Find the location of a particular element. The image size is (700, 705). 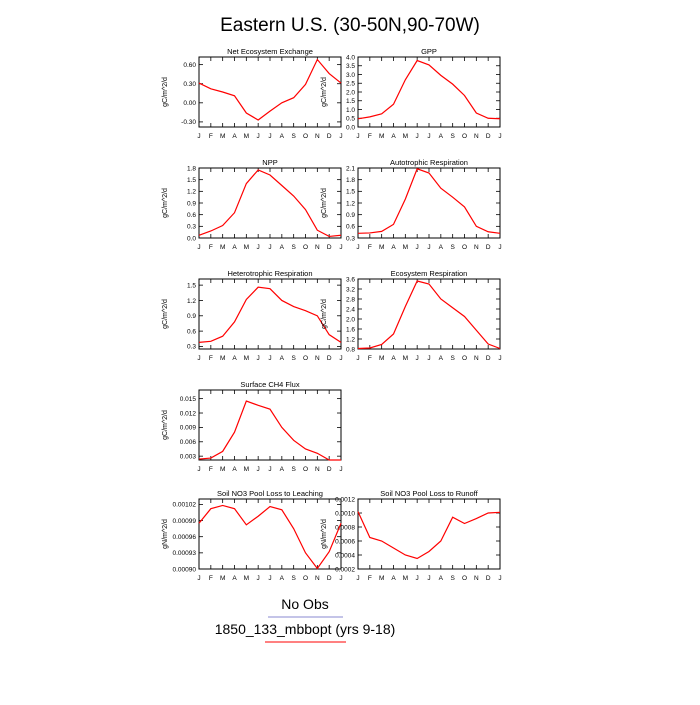

y-tick-label: 1.6 is located at coordinates (350, 329).